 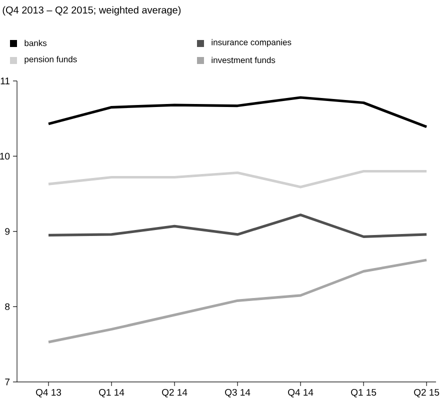 What do you see at coordinates (7, 382) in the screenshot?
I see `y-tick-label: 7` at bounding box center [7, 382].